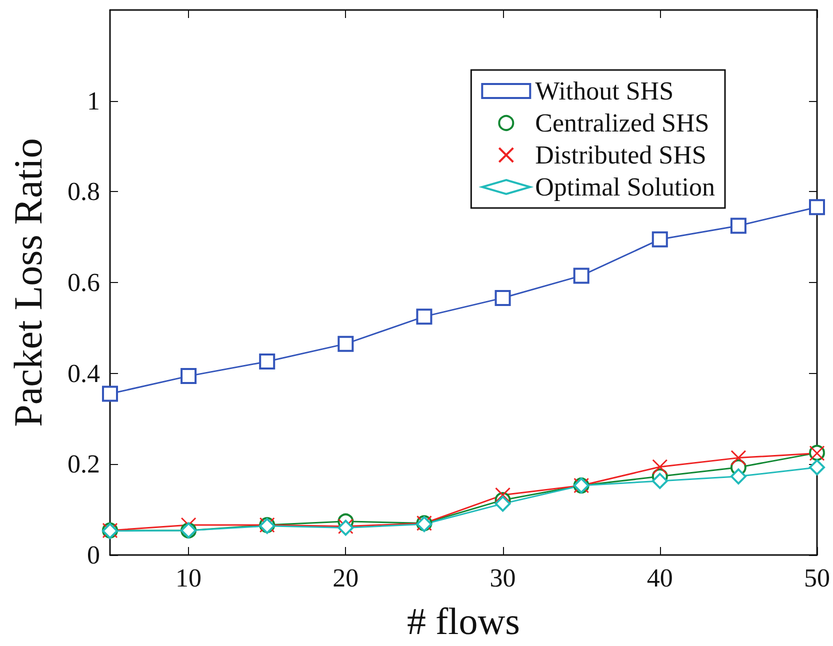  What do you see at coordinates (604, 91) in the screenshot?
I see `legend-label: Without SHS` at bounding box center [604, 91].